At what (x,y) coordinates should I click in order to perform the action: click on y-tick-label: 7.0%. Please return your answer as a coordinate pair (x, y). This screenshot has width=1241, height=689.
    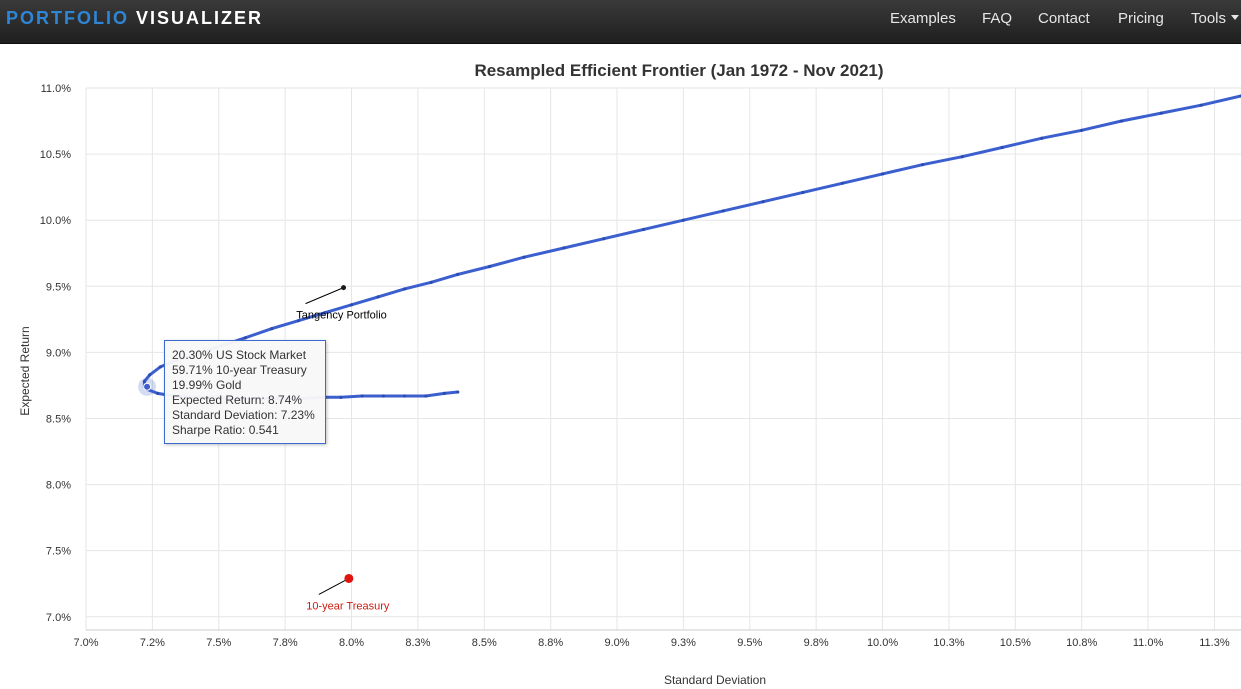
    Looking at the image, I should click on (58, 618).